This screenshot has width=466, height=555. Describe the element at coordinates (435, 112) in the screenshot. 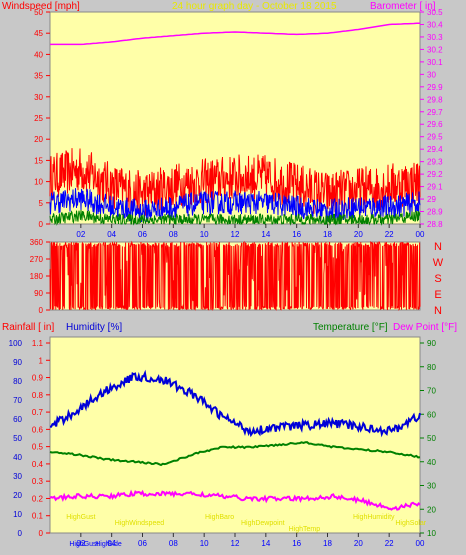

I see `baro-y-tick-label: 29.7` at that location.